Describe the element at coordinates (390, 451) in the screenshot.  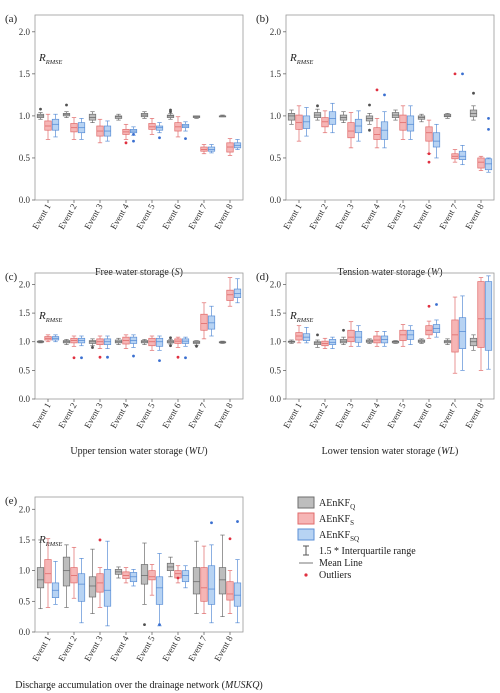
I see `x-axis-label: Lower tension water storage (WL)` at that location.